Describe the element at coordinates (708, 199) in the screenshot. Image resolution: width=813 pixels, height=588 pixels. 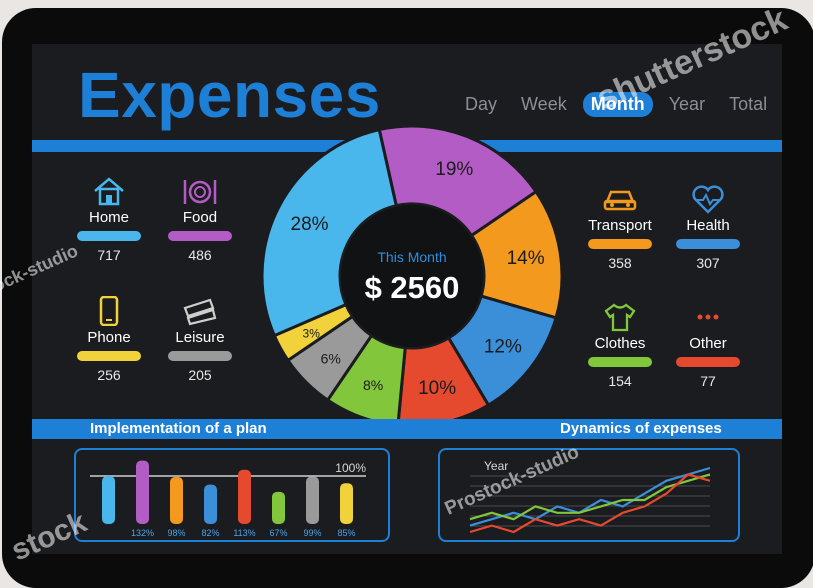
I see `heart-icon` at that location.